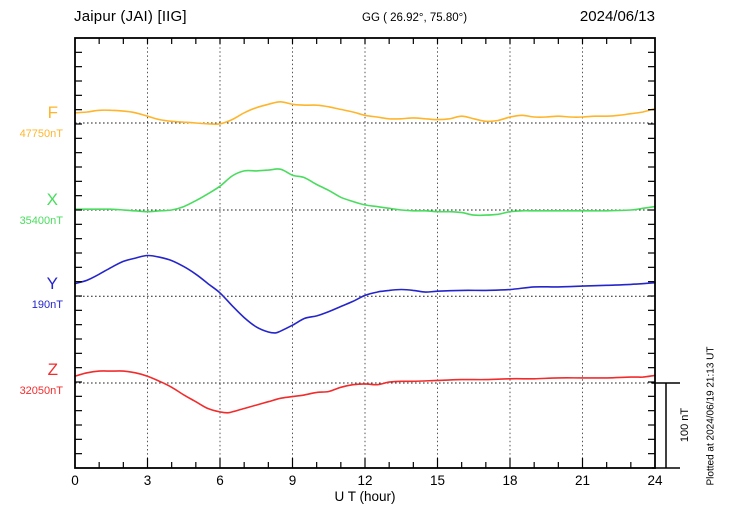 This screenshot has width=730, height=520. Describe the element at coordinates (47, 305) in the screenshot. I see `channel-baseline-Y: 190nT` at that location.